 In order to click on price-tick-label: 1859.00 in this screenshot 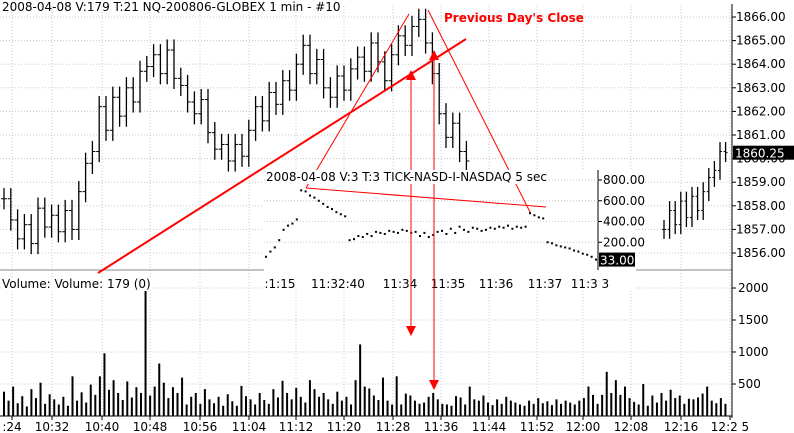, I will do `click(761, 182)`.